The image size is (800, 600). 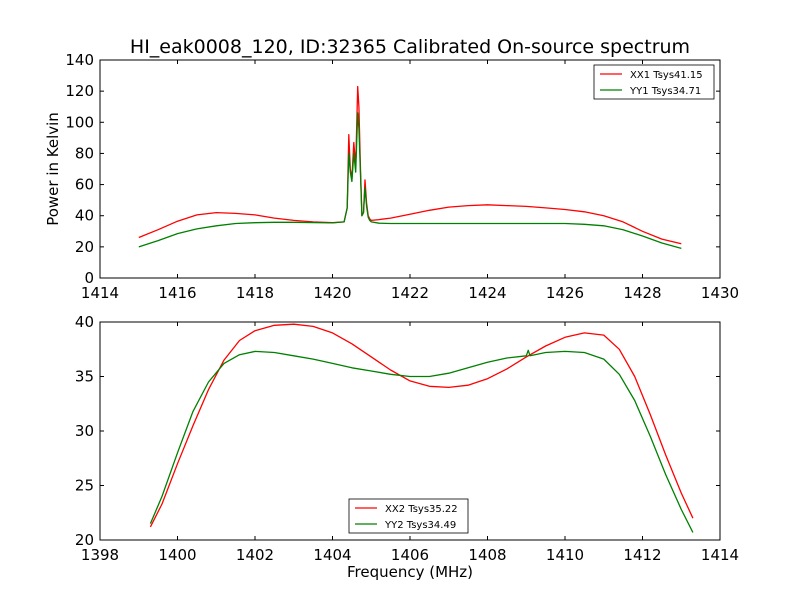 I want to click on x-tick-label: 1430, so click(x=720, y=293).